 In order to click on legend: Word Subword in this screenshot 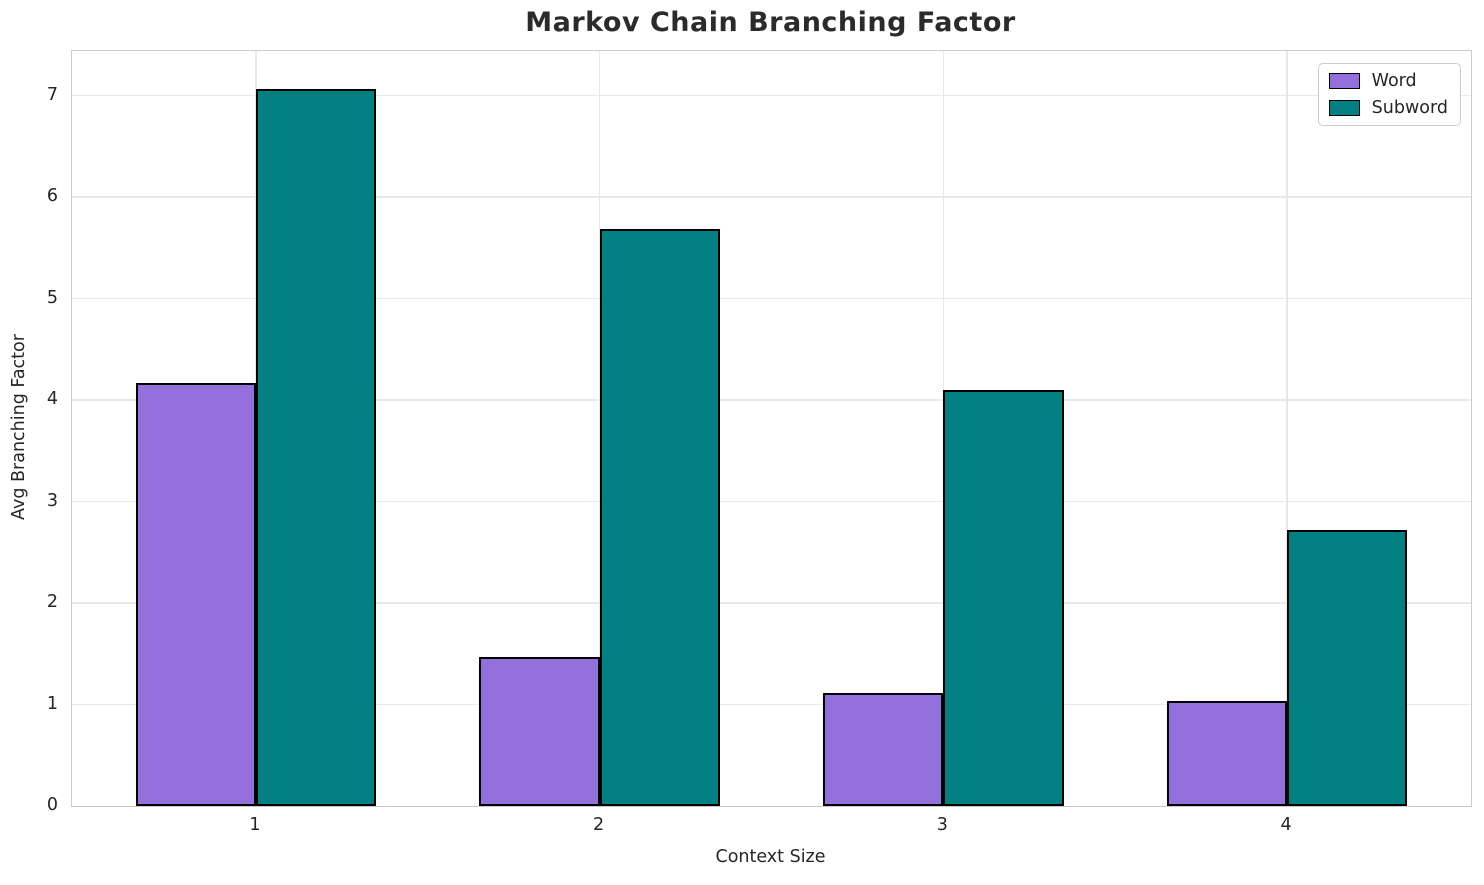, I will do `click(1389, 94)`.